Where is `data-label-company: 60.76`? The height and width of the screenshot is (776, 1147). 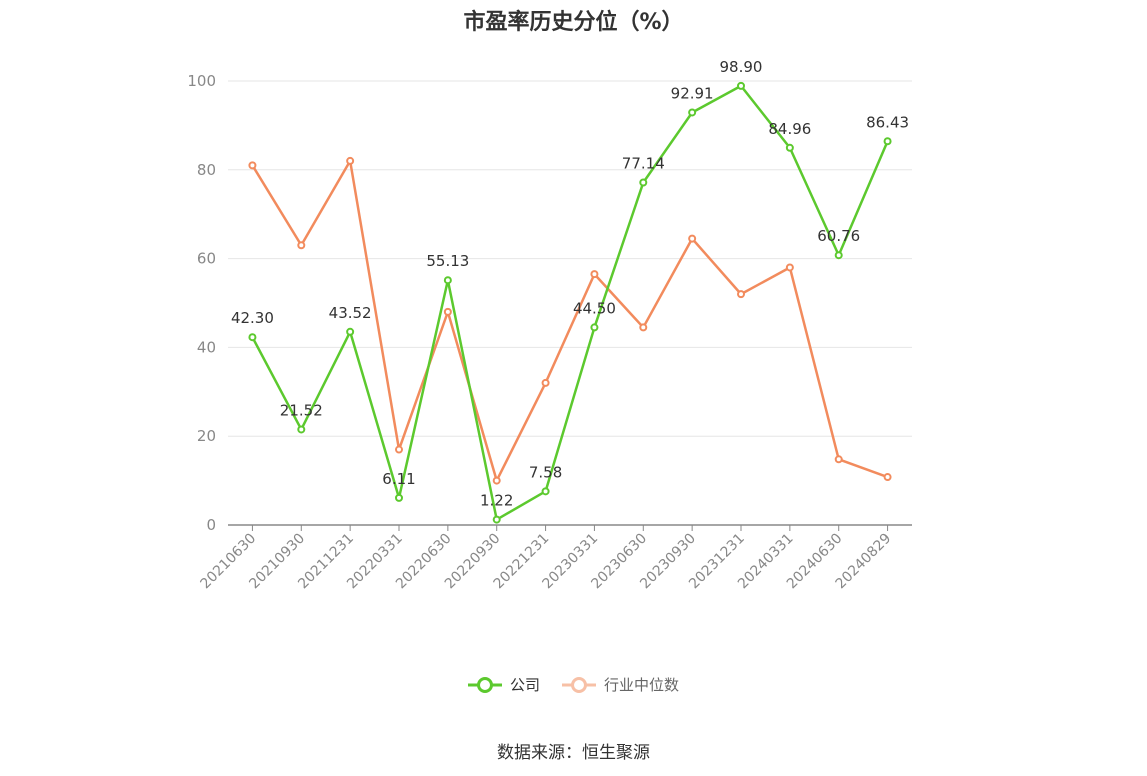
data-label-company: 60.76 is located at coordinates (838, 236).